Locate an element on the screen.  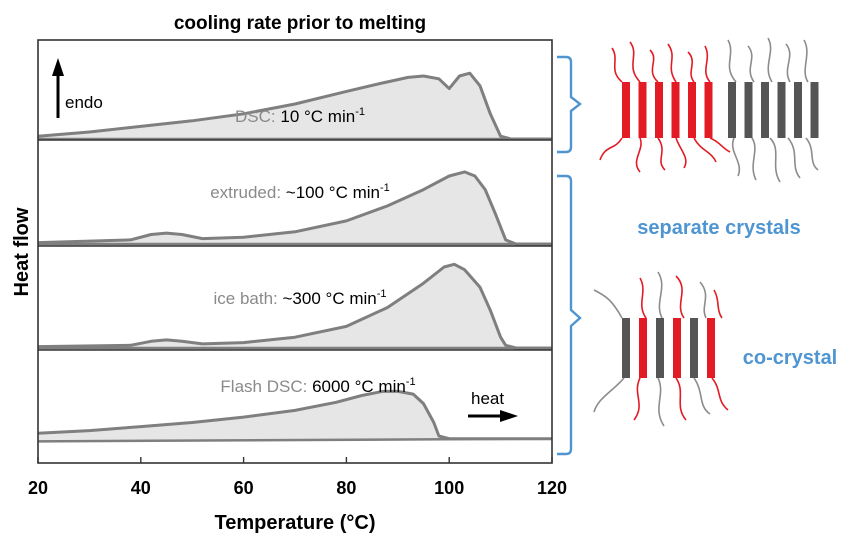
co-crystal-chains is located at coordinates (661, 349).